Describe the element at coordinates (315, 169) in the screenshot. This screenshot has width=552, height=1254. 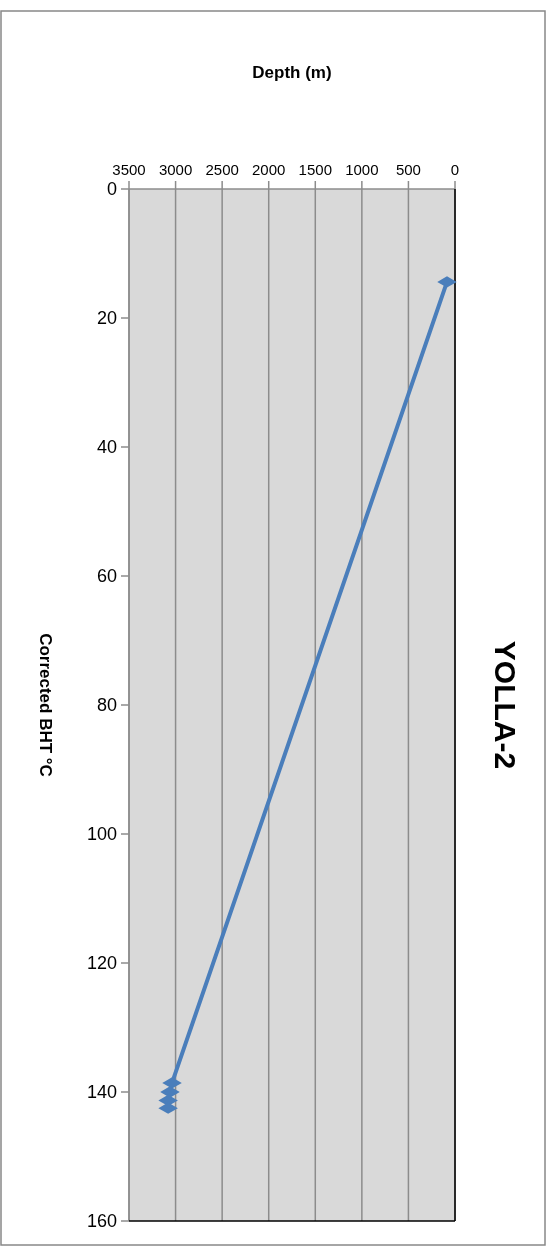
I see `x-tick-label: 1500` at that location.